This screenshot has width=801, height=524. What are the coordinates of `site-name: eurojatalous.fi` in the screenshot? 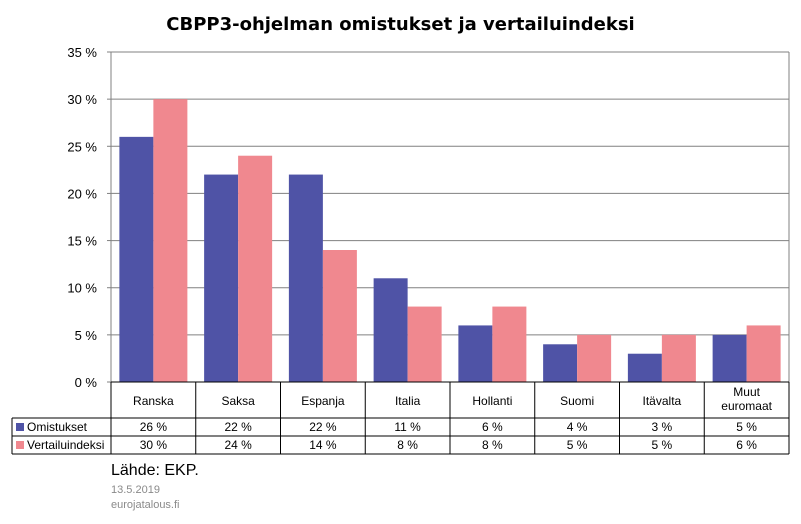 It's located at (145, 505).